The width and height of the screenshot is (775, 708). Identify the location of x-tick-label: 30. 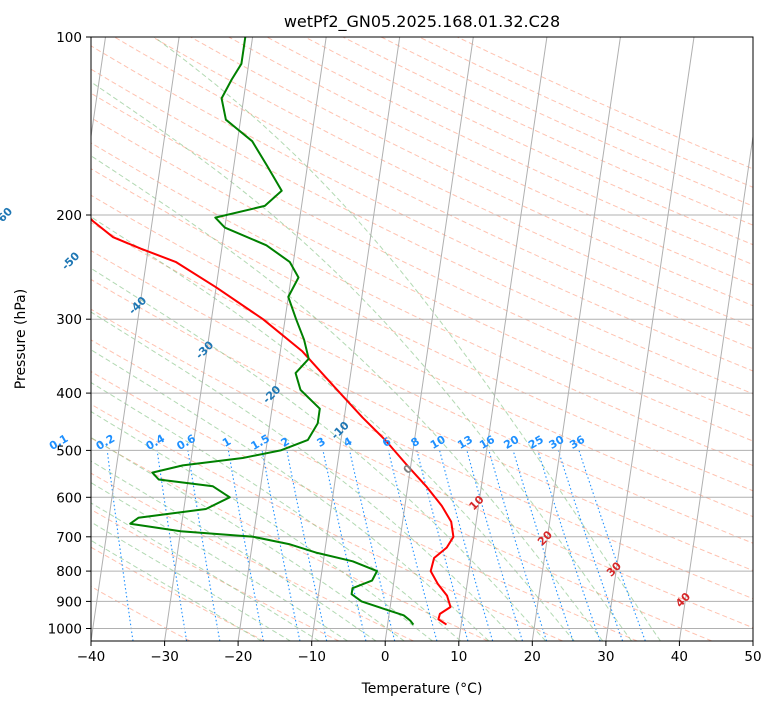
(605, 657).